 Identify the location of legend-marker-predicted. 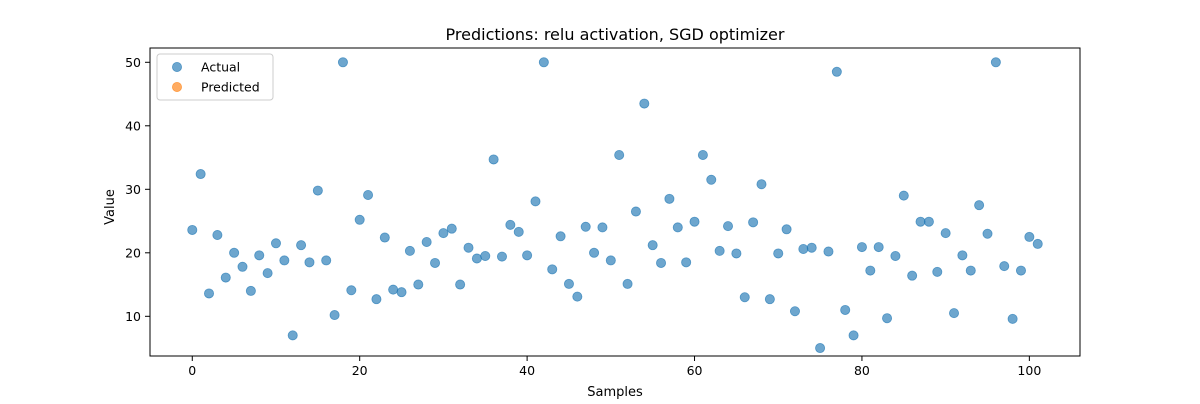
(176, 87).